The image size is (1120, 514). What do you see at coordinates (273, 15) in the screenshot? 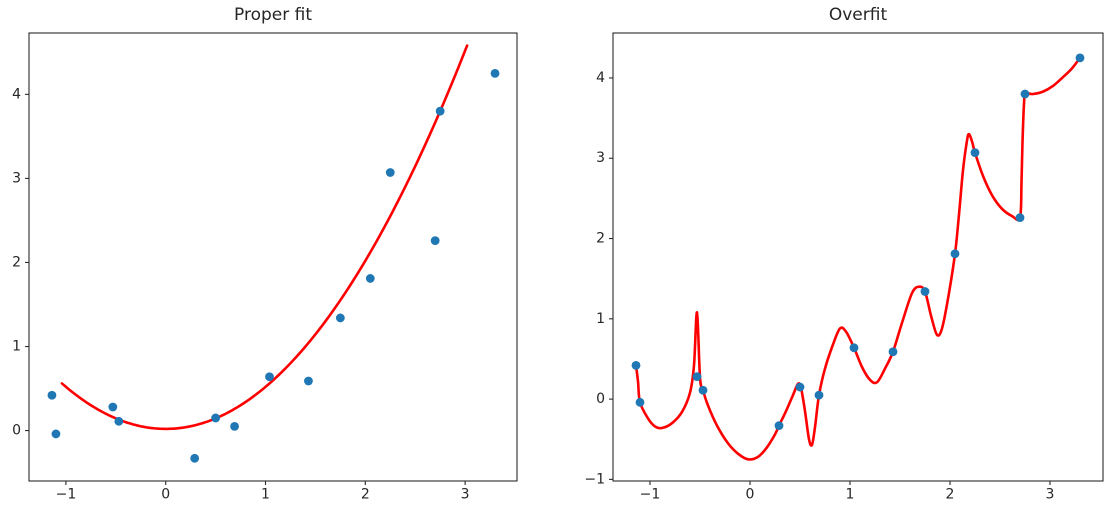
I see `left-plot-title: Proper fit` at bounding box center [273, 15].